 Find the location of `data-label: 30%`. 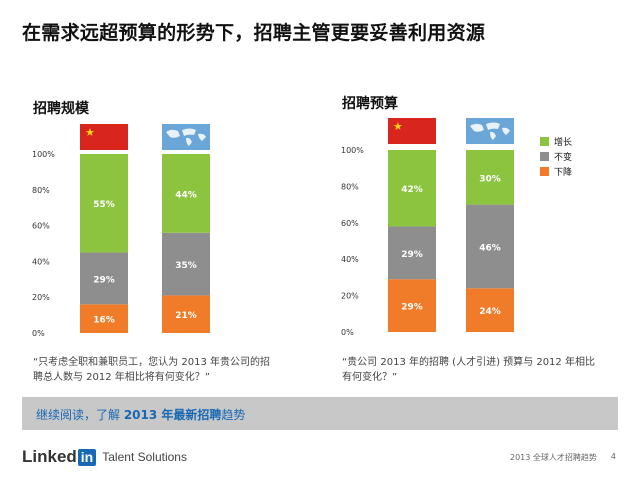

data-label: 30% is located at coordinates (490, 179).